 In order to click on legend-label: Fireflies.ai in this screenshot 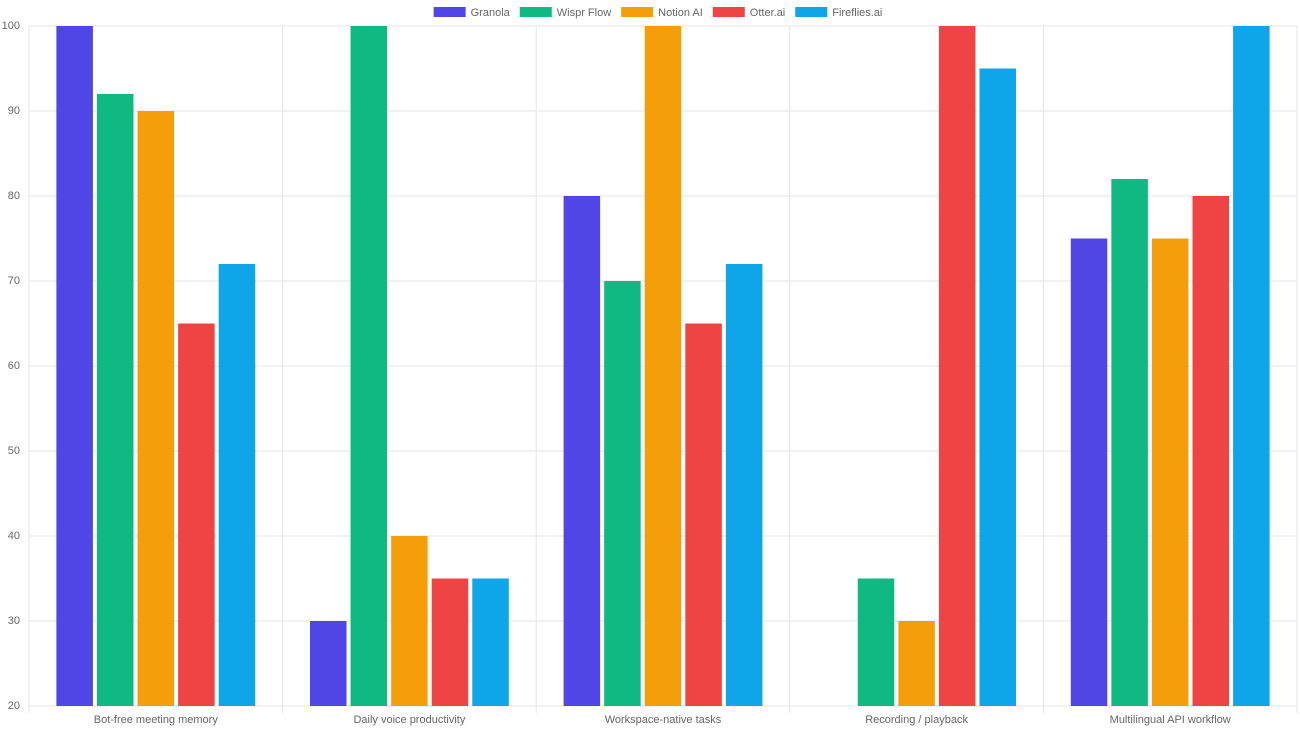, I will do `click(857, 13)`.